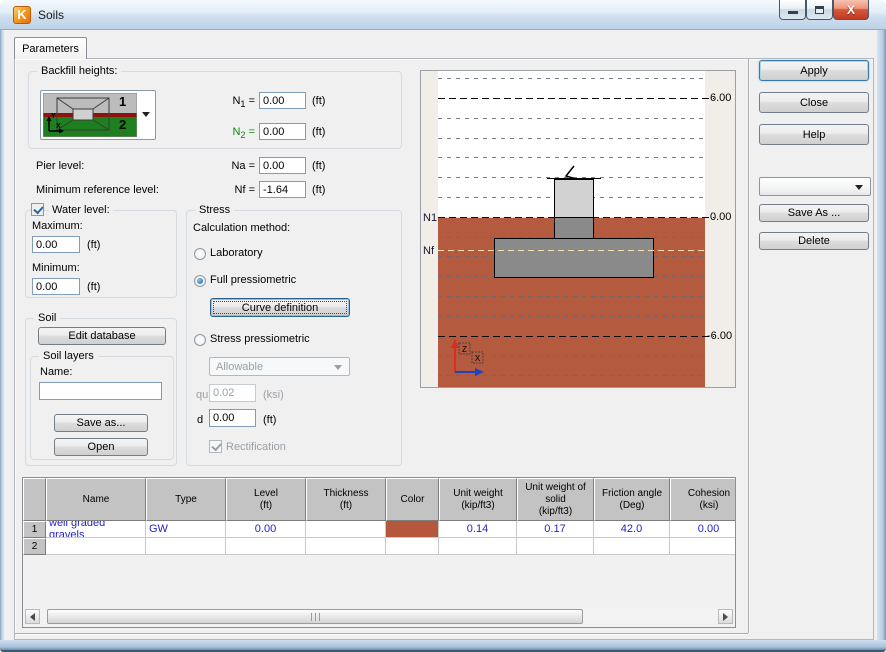 Image resolution: width=886 pixels, height=652 pixels. I want to click on apply-button: Apply, so click(814, 70).